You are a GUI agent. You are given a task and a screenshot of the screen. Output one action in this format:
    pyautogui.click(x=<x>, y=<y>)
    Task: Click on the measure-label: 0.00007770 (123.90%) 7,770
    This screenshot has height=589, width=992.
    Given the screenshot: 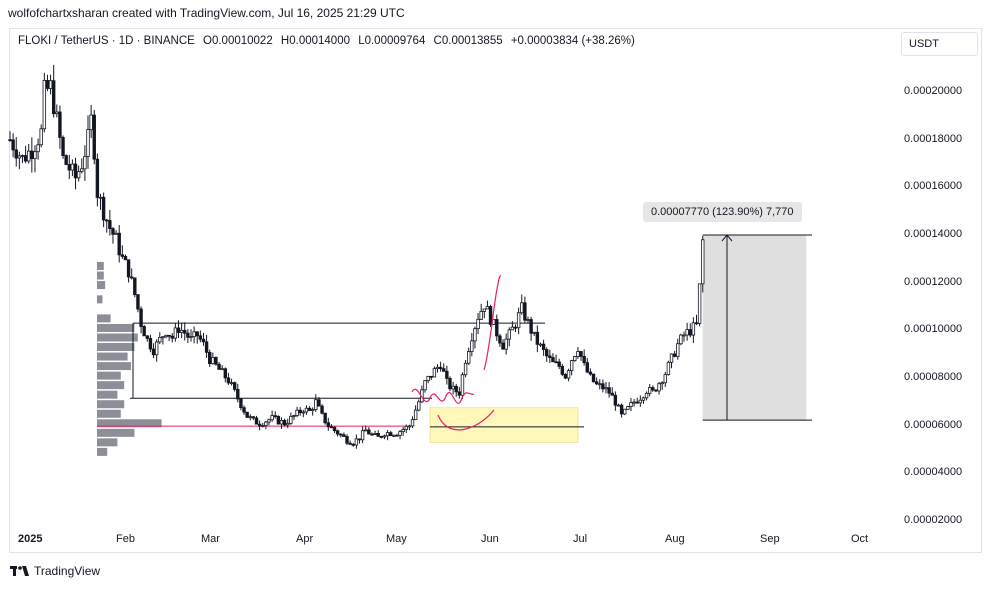 What is the action you would take?
    pyautogui.click(x=722, y=212)
    